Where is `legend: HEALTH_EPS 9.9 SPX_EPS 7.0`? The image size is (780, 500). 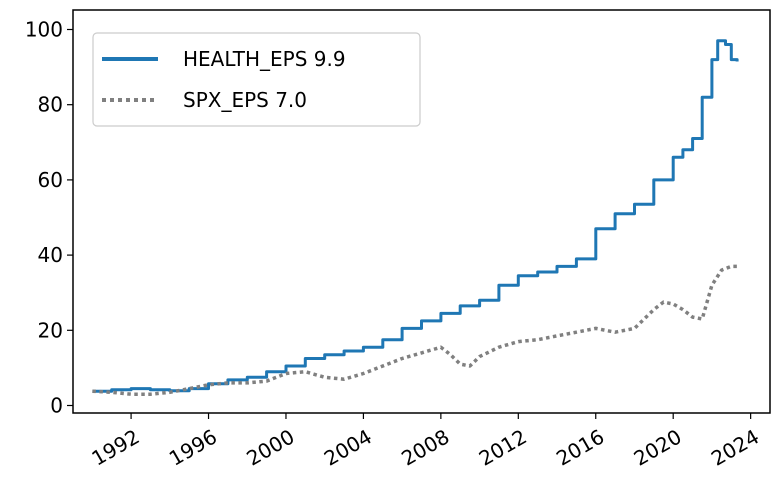
legend: HEALTH_EPS 9.9 SPX_EPS 7.0 is located at coordinates (256, 79).